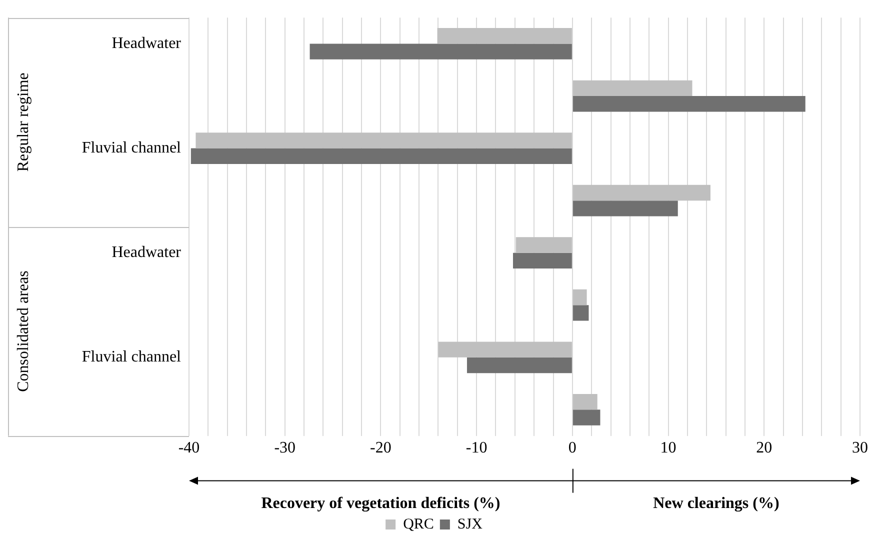 The image size is (874, 542). I want to click on x-tick-label: -20, so click(381, 448).